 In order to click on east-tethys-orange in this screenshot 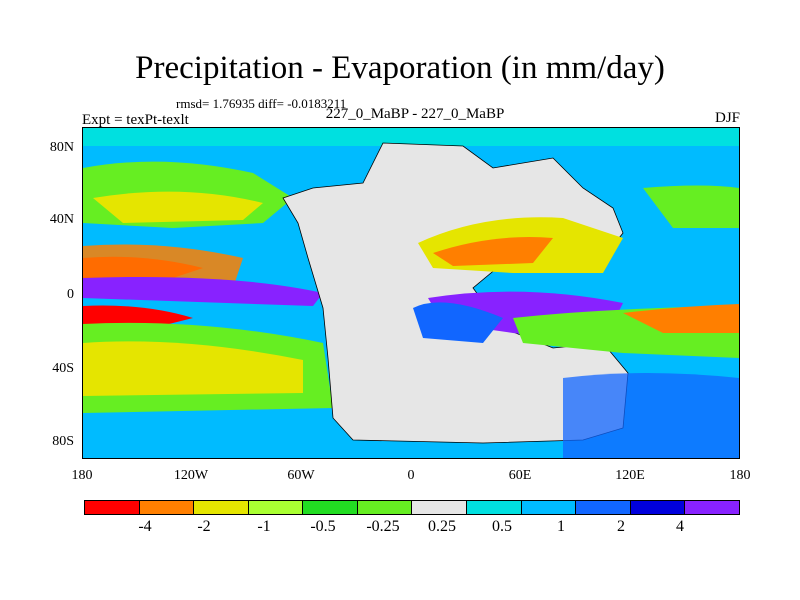, I will do `click(681, 318)`.